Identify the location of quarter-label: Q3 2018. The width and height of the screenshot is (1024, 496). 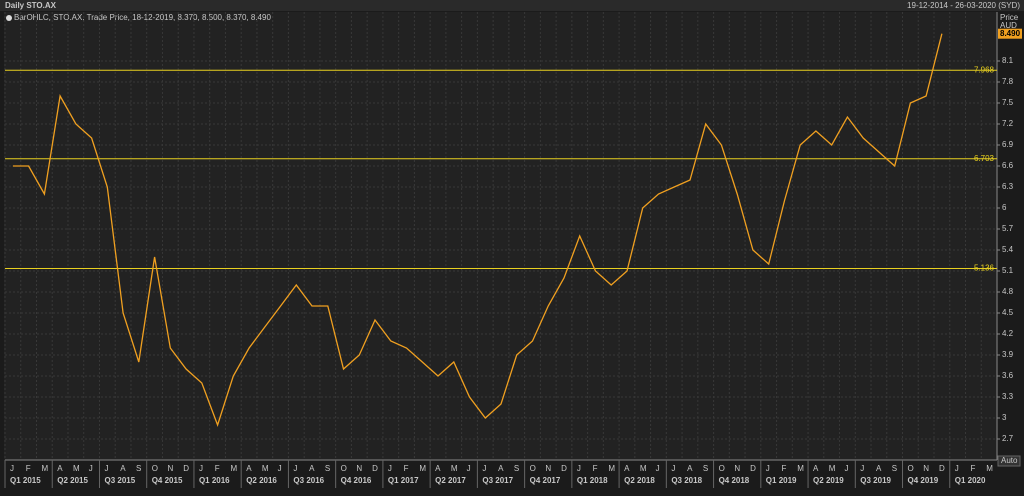
(686, 480).